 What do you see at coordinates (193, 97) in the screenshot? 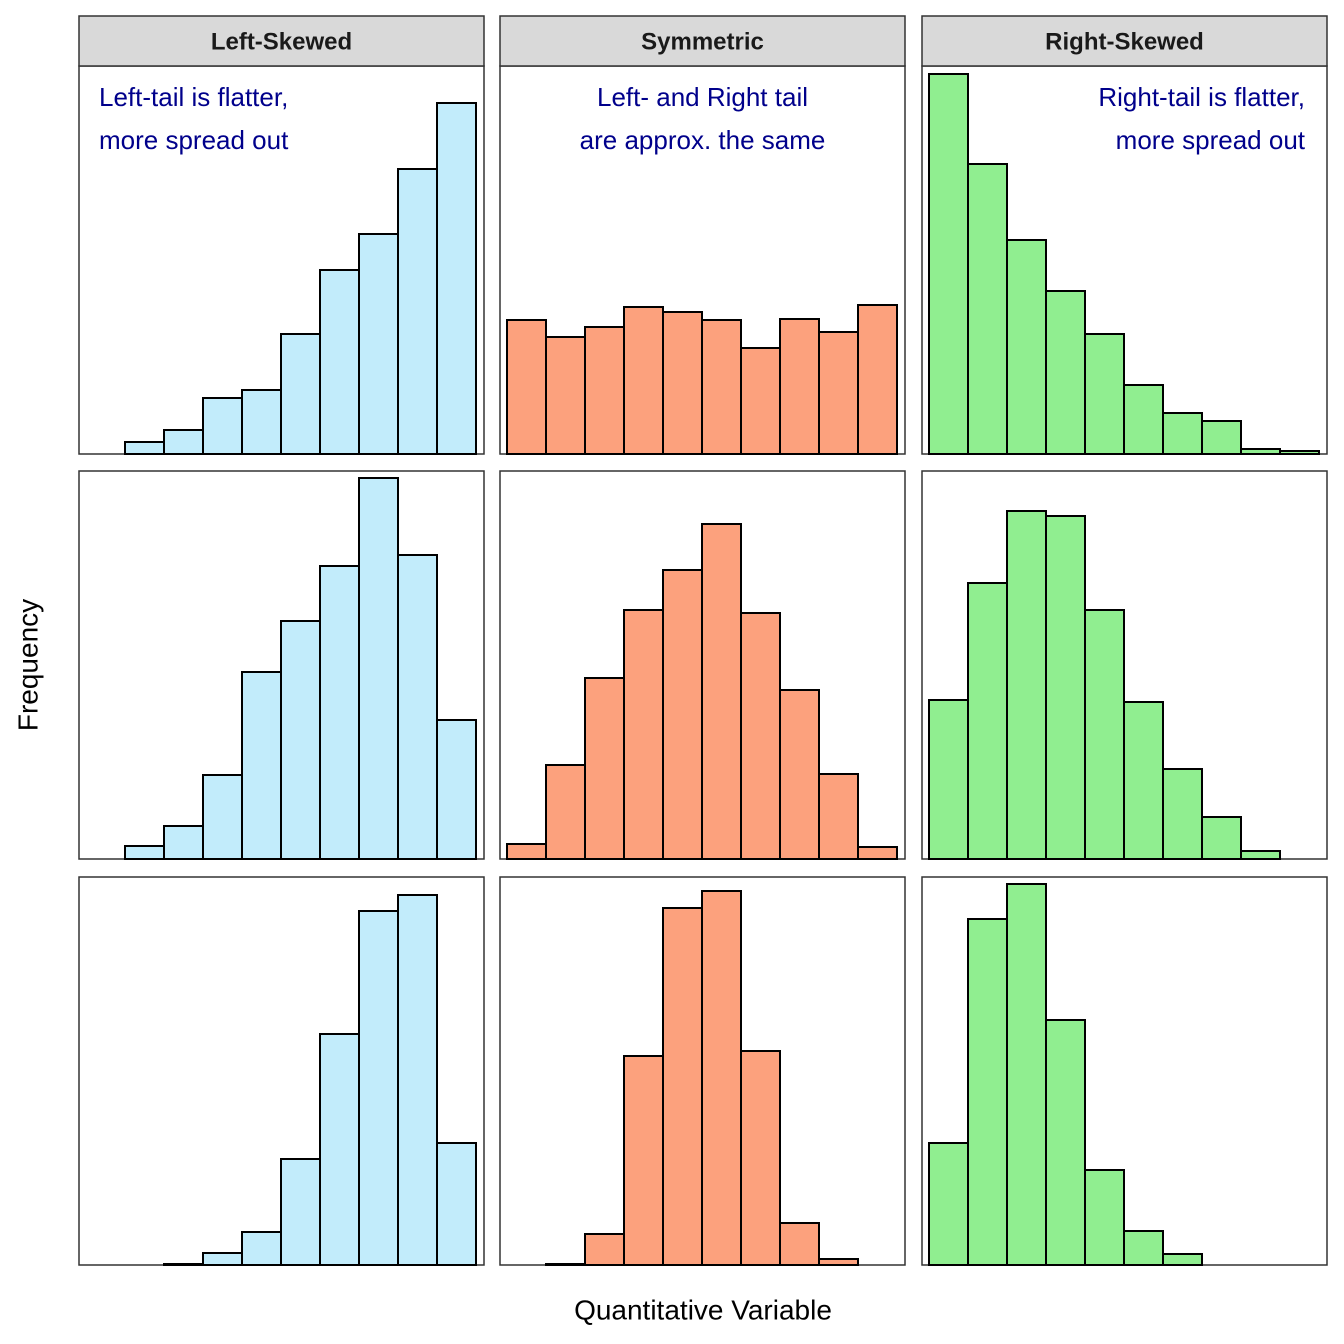
I see `annotation: Left-tail is flatter,` at bounding box center [193, 97].